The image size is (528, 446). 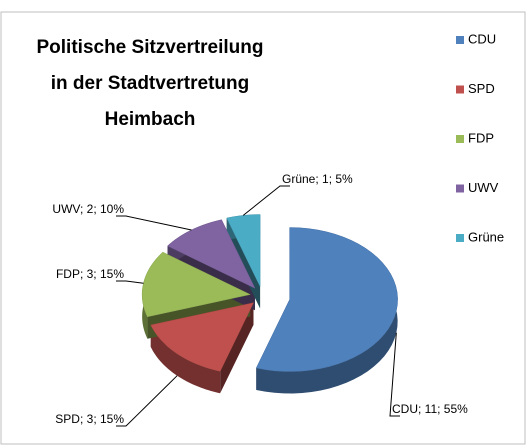 What do you see at coordinates (150, 47) in the screenshot?
I see `chart-title: Politische Sitzvertreilung` at bounding box center [150, 47].